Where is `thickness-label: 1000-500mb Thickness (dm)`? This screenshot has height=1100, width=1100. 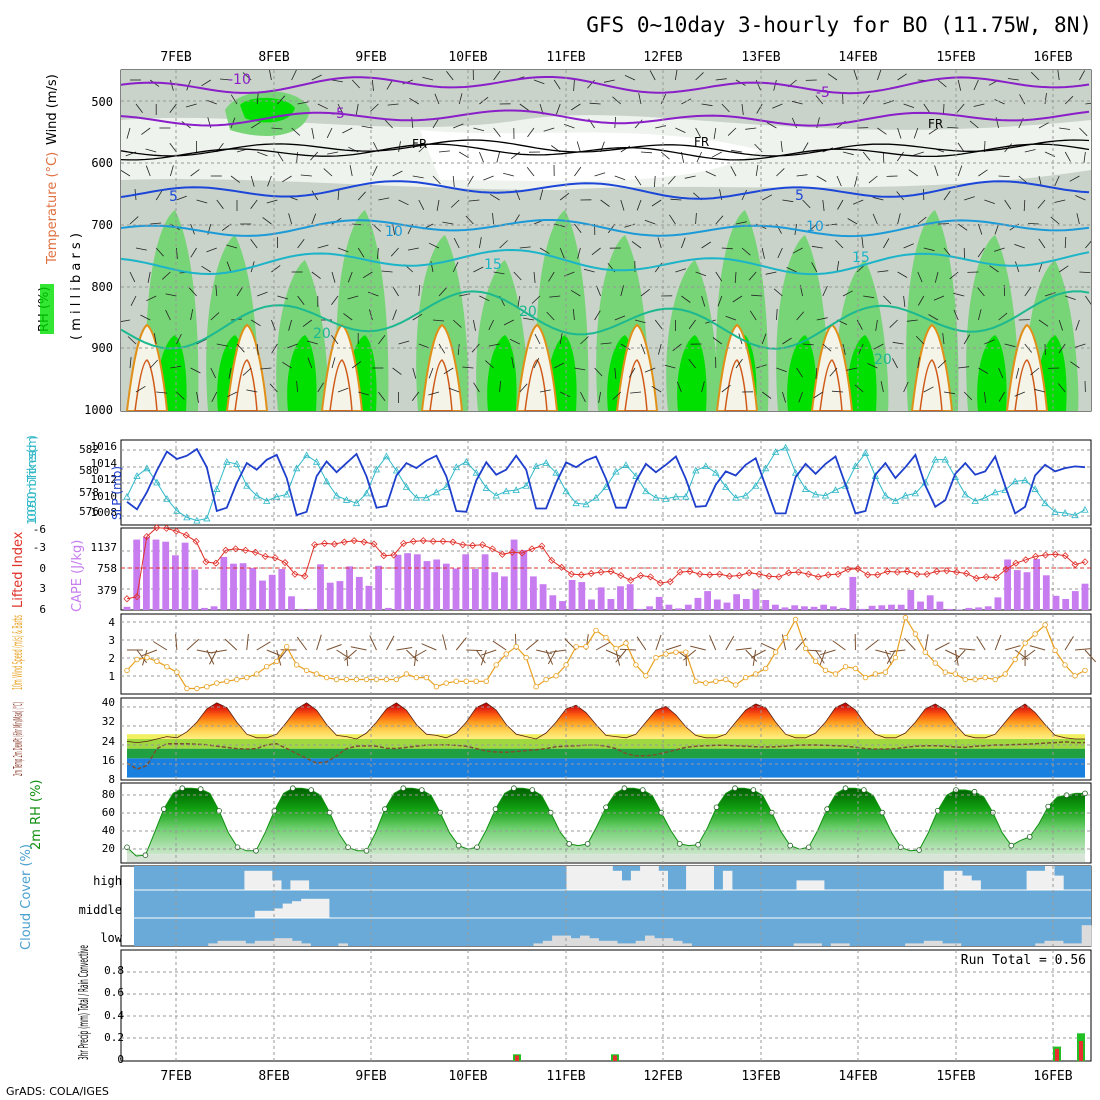
thickness-label: 1000-500mb Thickness (dm) is located at coordinates (32, 480).